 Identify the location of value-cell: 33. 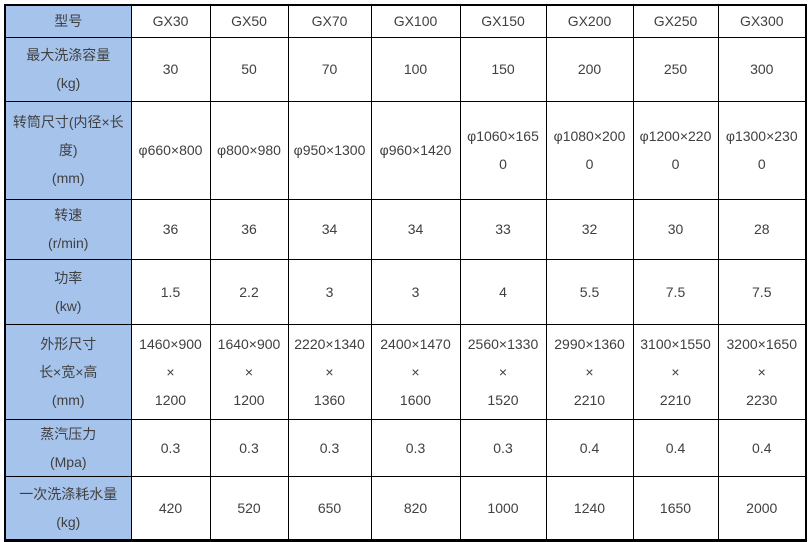
(503, 229).